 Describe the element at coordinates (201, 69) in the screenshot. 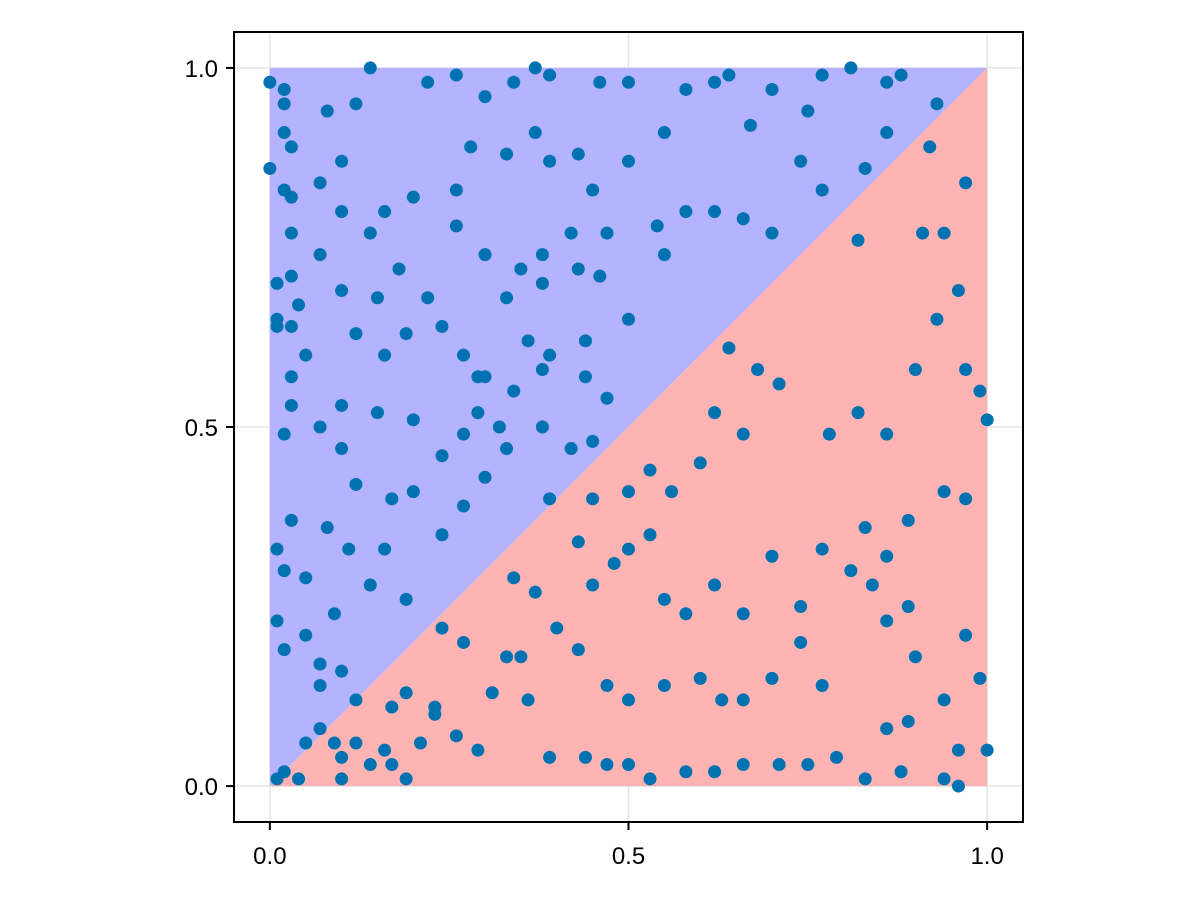

I see `y-tick-label: 1.0` at that location.